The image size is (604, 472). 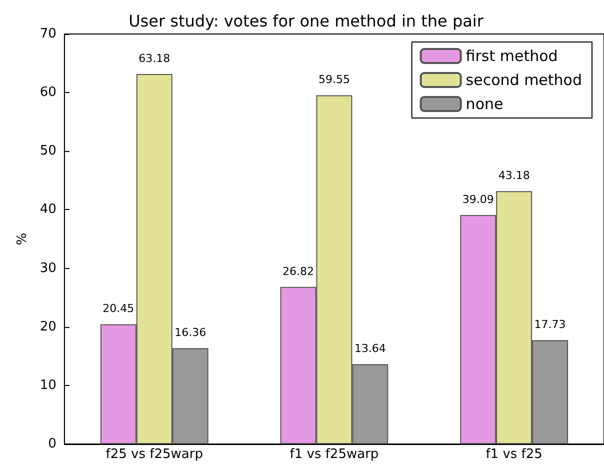 What do you see at coordinates (485, 104) in the screenshot?
I see `legend-label: none` at bounding box center [485, 104].